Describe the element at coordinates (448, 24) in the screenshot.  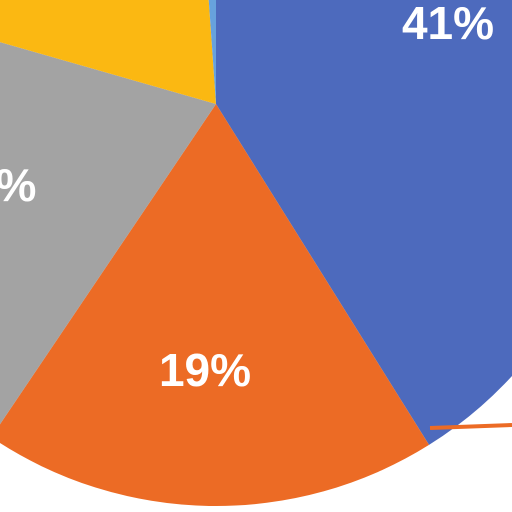
I see `slice-label-41: 41%` at that location.